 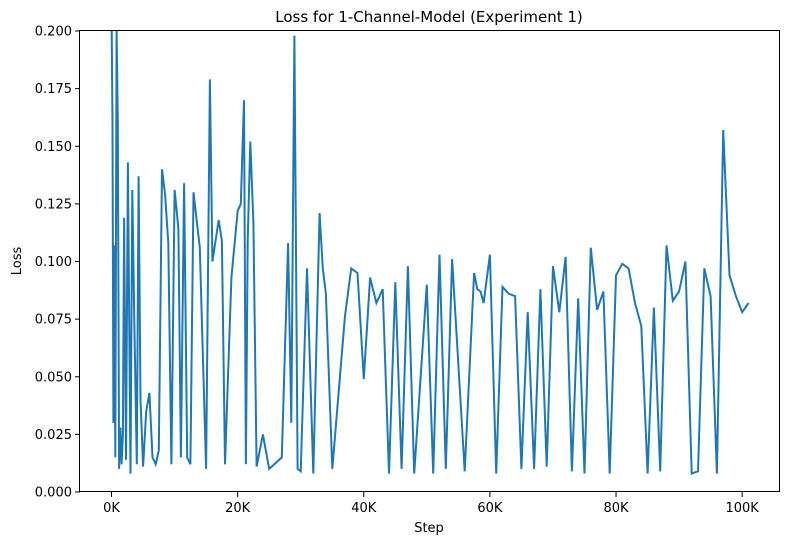 I want to click on x-axis: 0K 20K 40K 60K 80K 100K, so click(x=431, y=504).